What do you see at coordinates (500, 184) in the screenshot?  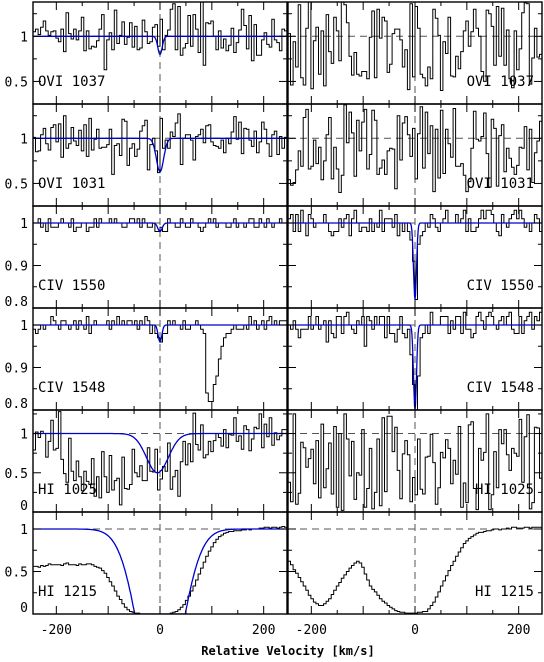 I see `line-label-right-1: OVI 1031` at bounding box center [500, 184].